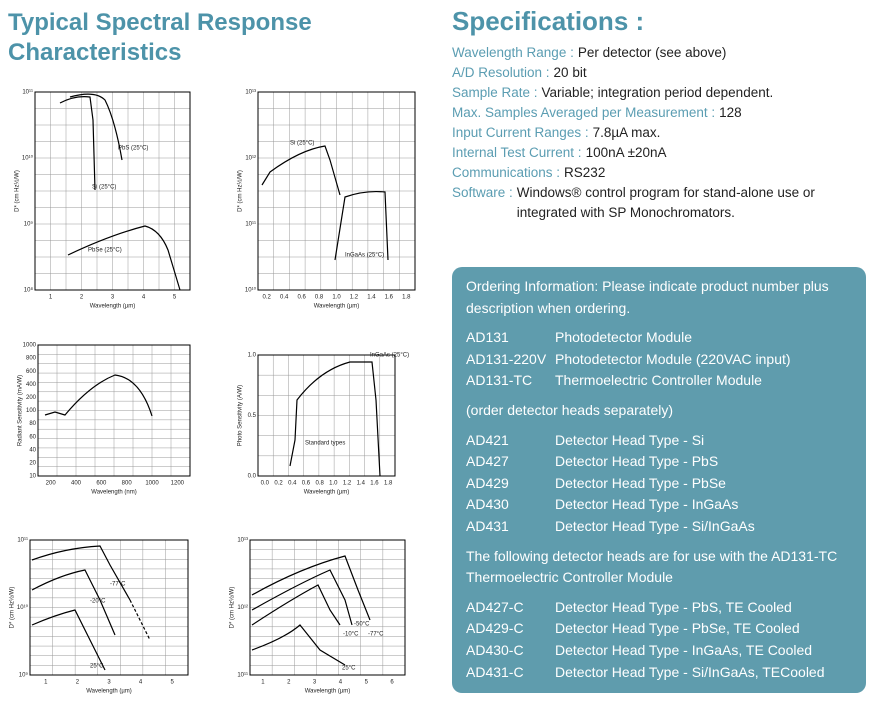 The width and height of the screenshot is (886, 709). I want to click on ordering-note: (order detector heads separately), so click(569, 409).